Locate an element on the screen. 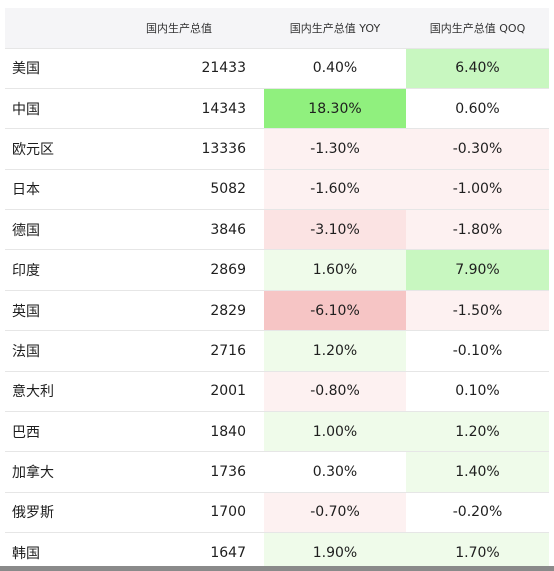 Image resolution: width=554 pixels, height=571 pixels. table-header: 国内生产总值 国内生产总值 YOY 国内生产总值 QOQ is located at coordinates (277, 28).